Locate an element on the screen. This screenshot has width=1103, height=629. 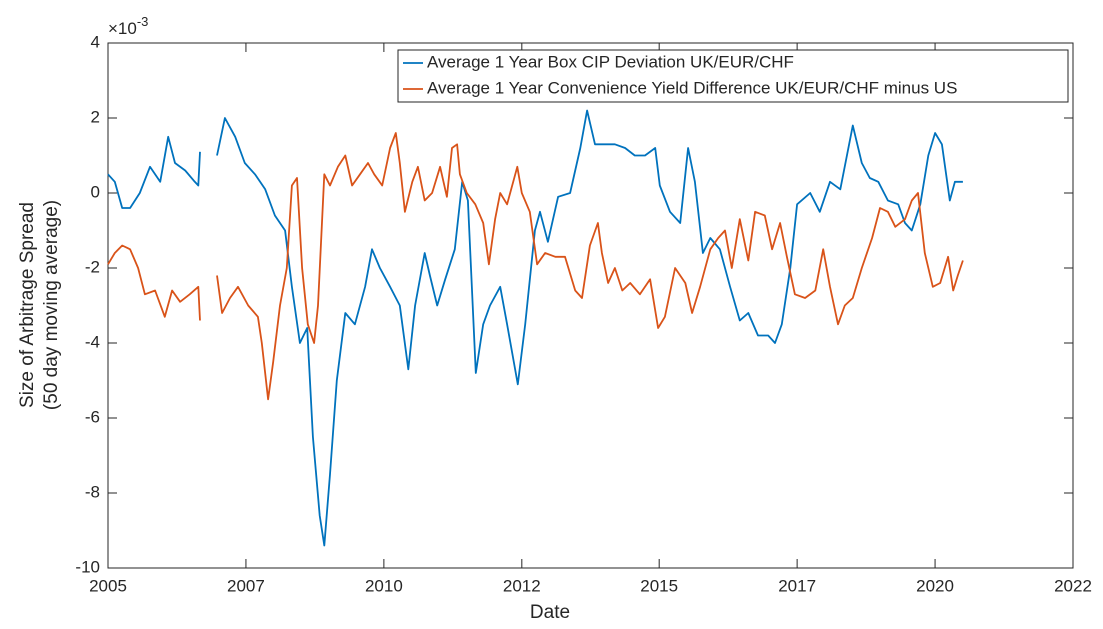
x-tick-label: 2017 is located at coordinates (797, 585).